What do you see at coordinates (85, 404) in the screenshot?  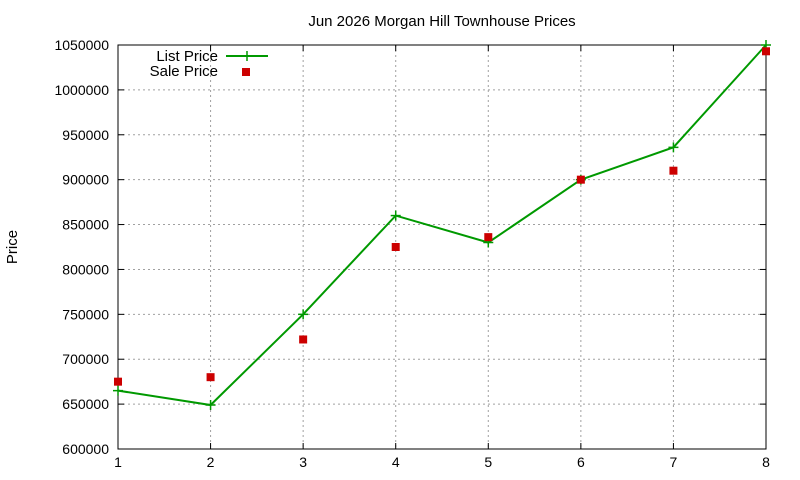 I see `y-tick-label: 650000` at bounding box center [85, 404].